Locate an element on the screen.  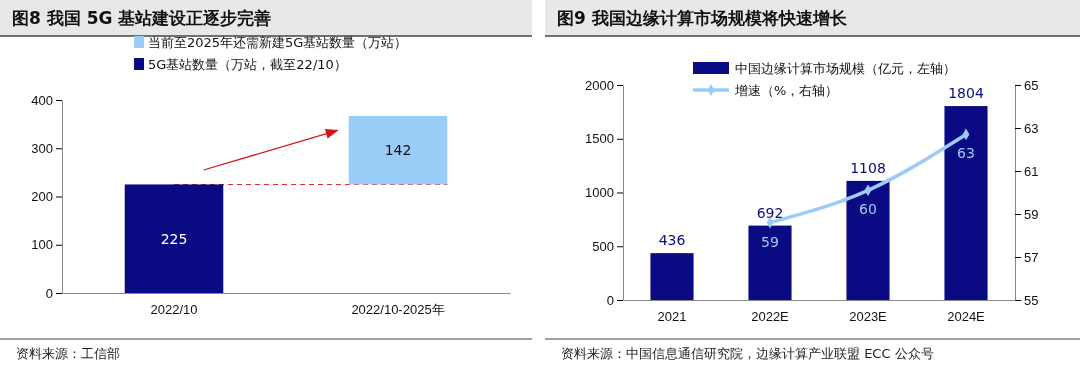
legend-label: 增速（%，右轴） is located at coordinates (786, 90).